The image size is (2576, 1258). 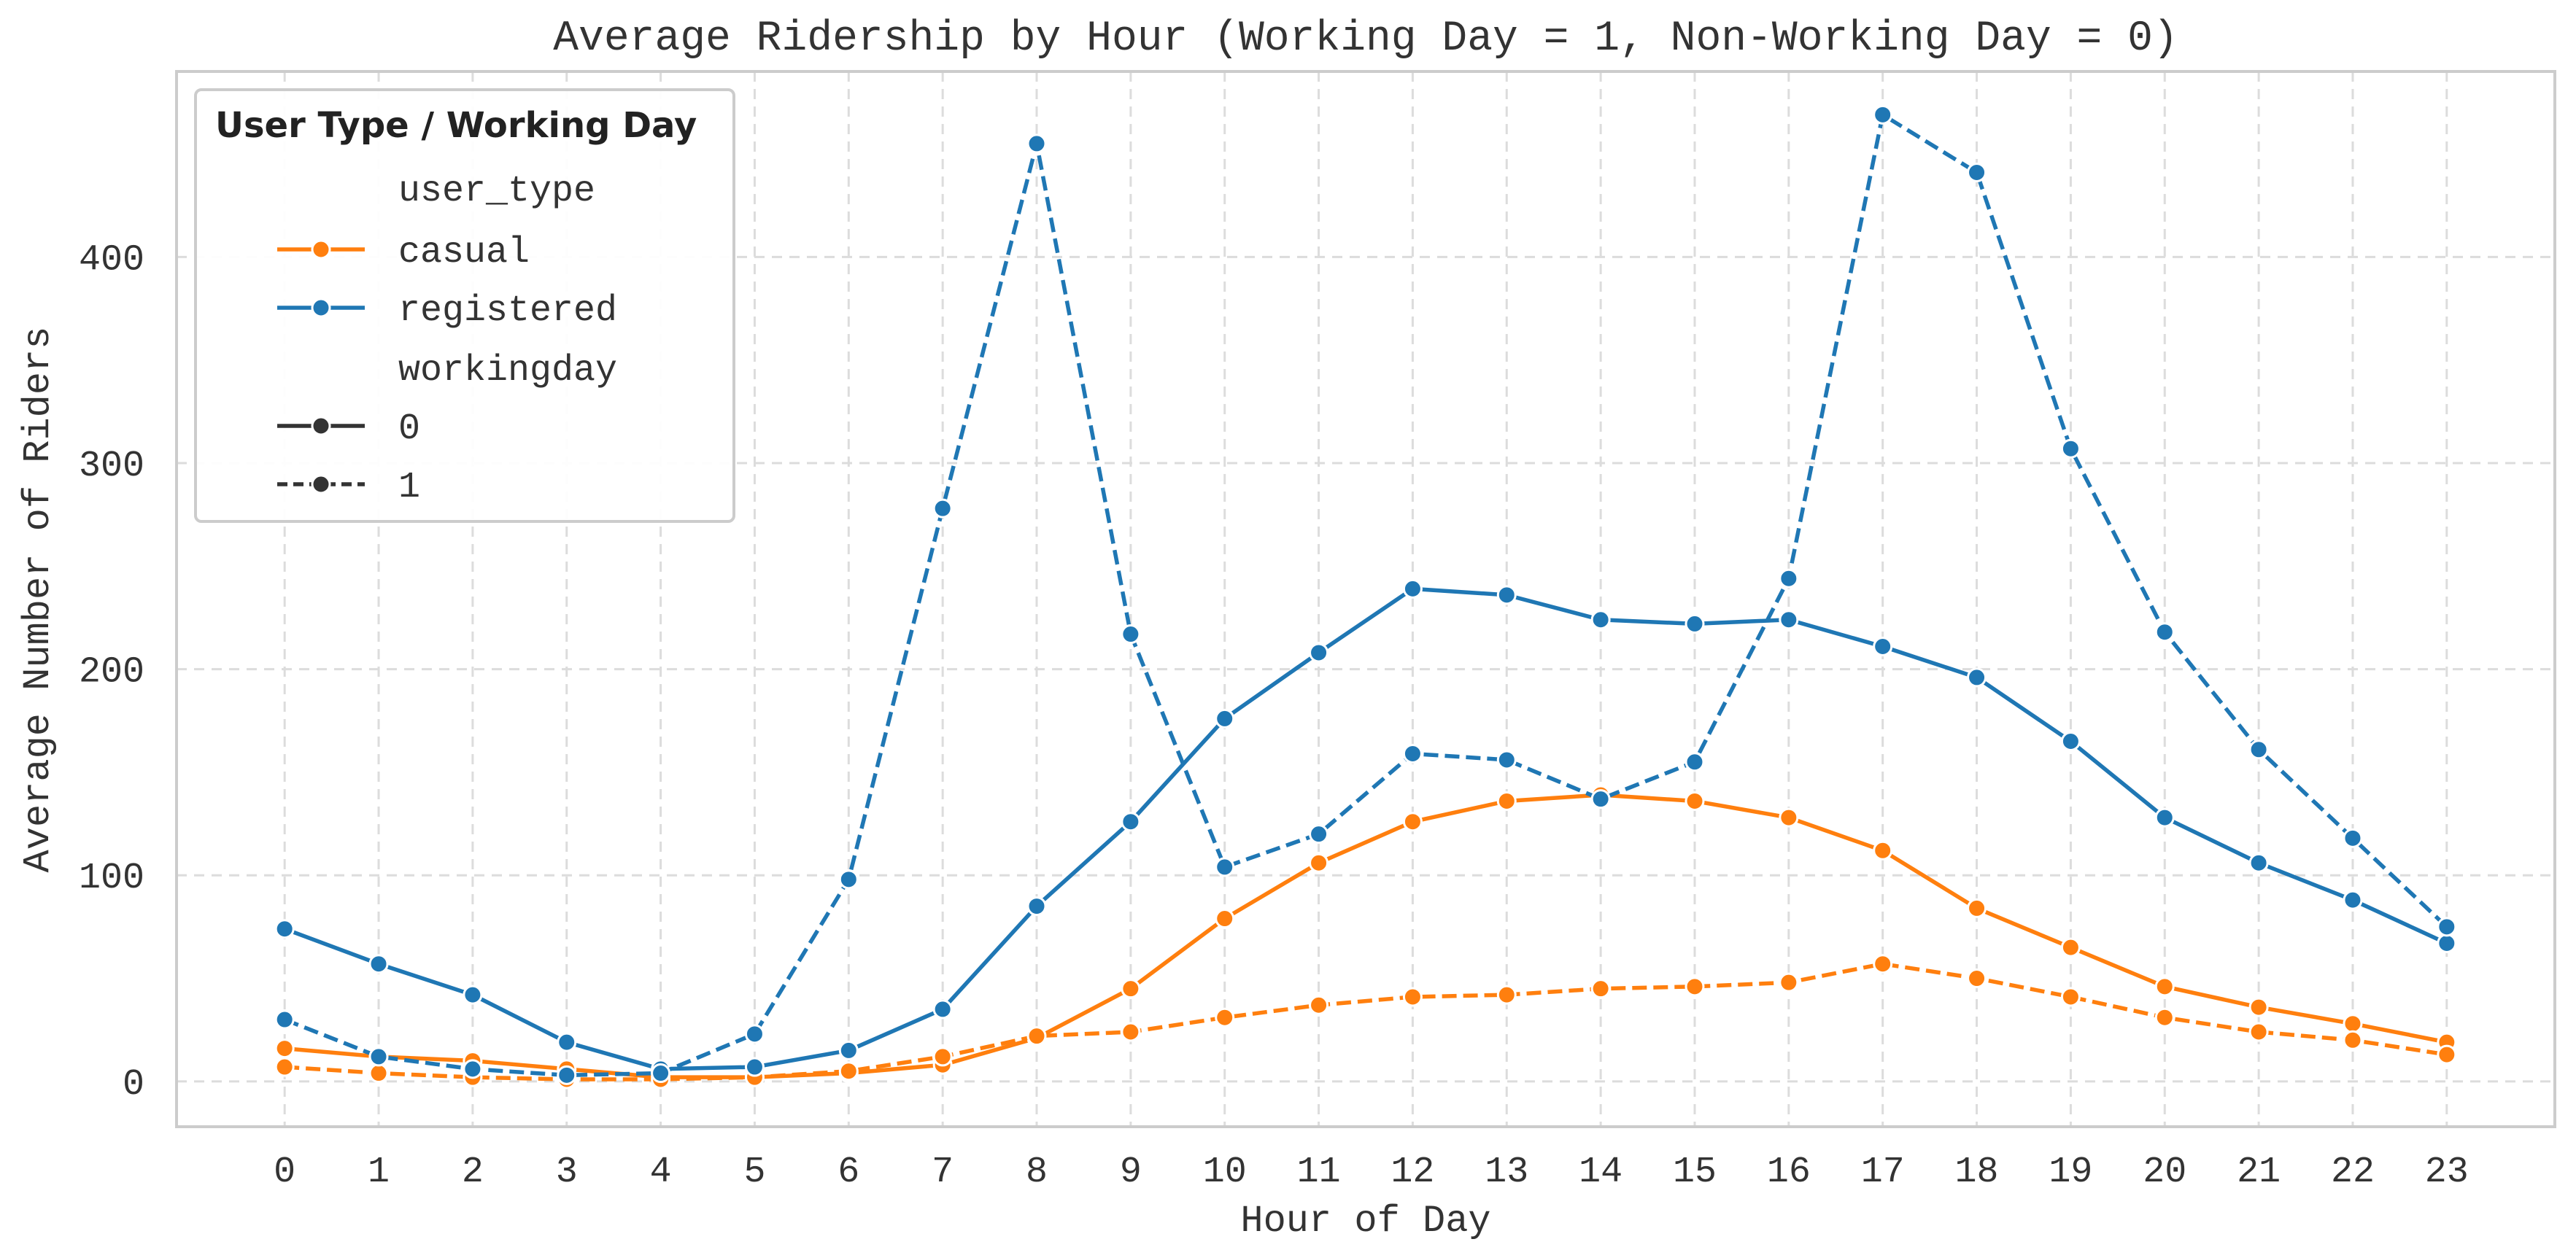 I want to click on x-tick-label: 17, so click(x=1883, y=1172).